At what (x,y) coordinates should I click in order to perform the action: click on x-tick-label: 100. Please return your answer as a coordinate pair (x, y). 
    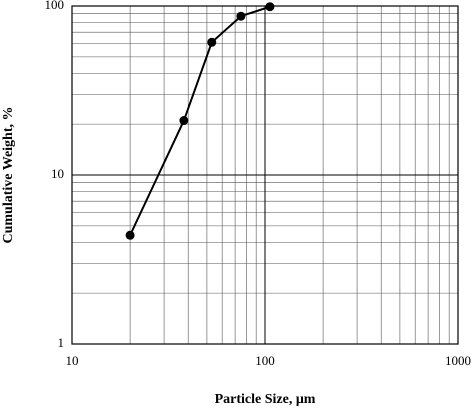
    Looking at the image, I should click on (265, 360).